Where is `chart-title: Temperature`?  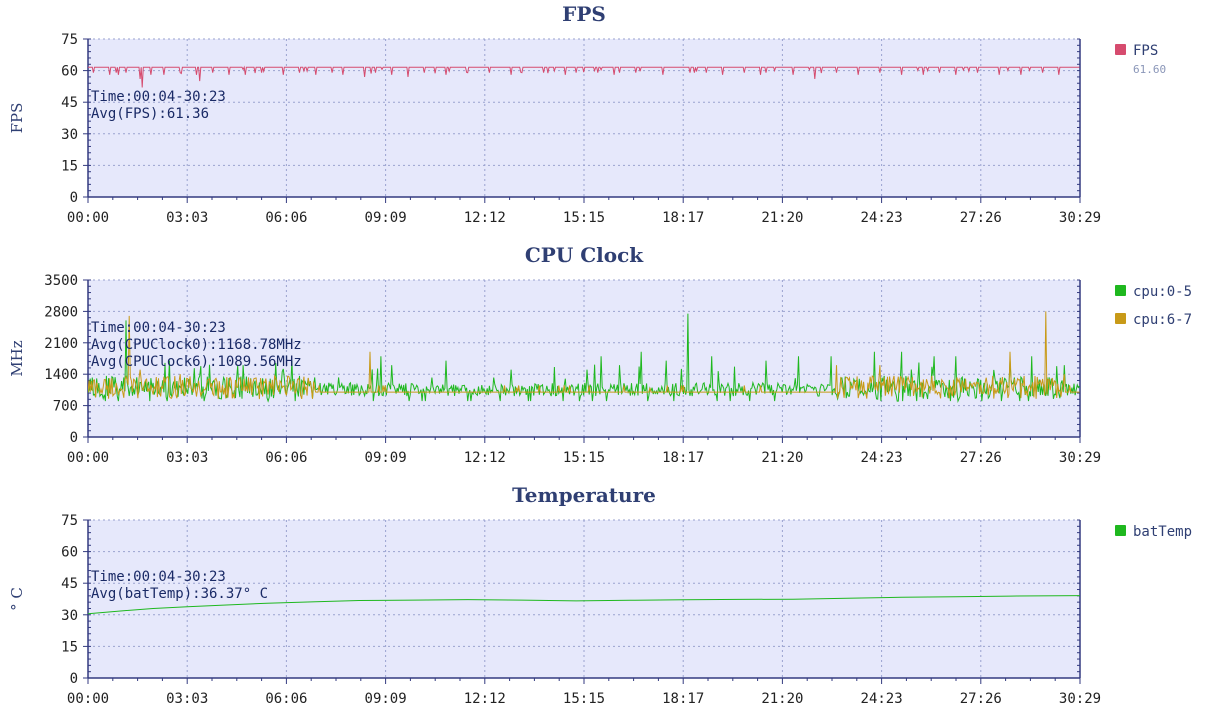
chart-title: Temperature is located at coordinates (584, 495).